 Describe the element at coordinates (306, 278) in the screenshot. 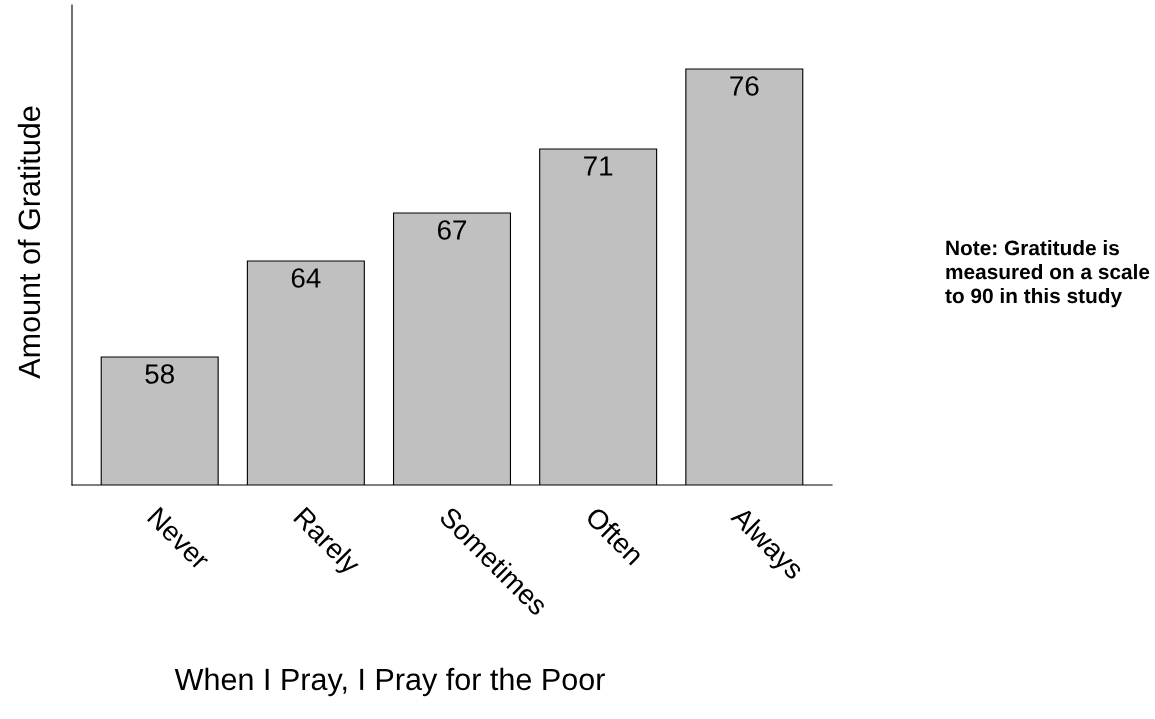

I see `data-label: 64` at that location.